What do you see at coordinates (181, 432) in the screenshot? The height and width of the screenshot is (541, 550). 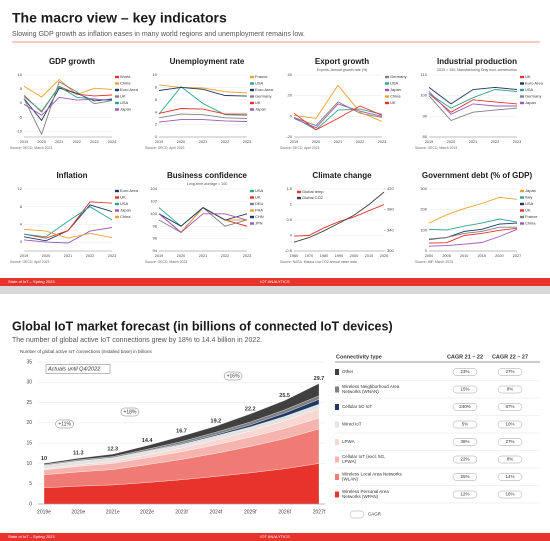 I see `total-label: 16.7` at bounding box center [181, 432].